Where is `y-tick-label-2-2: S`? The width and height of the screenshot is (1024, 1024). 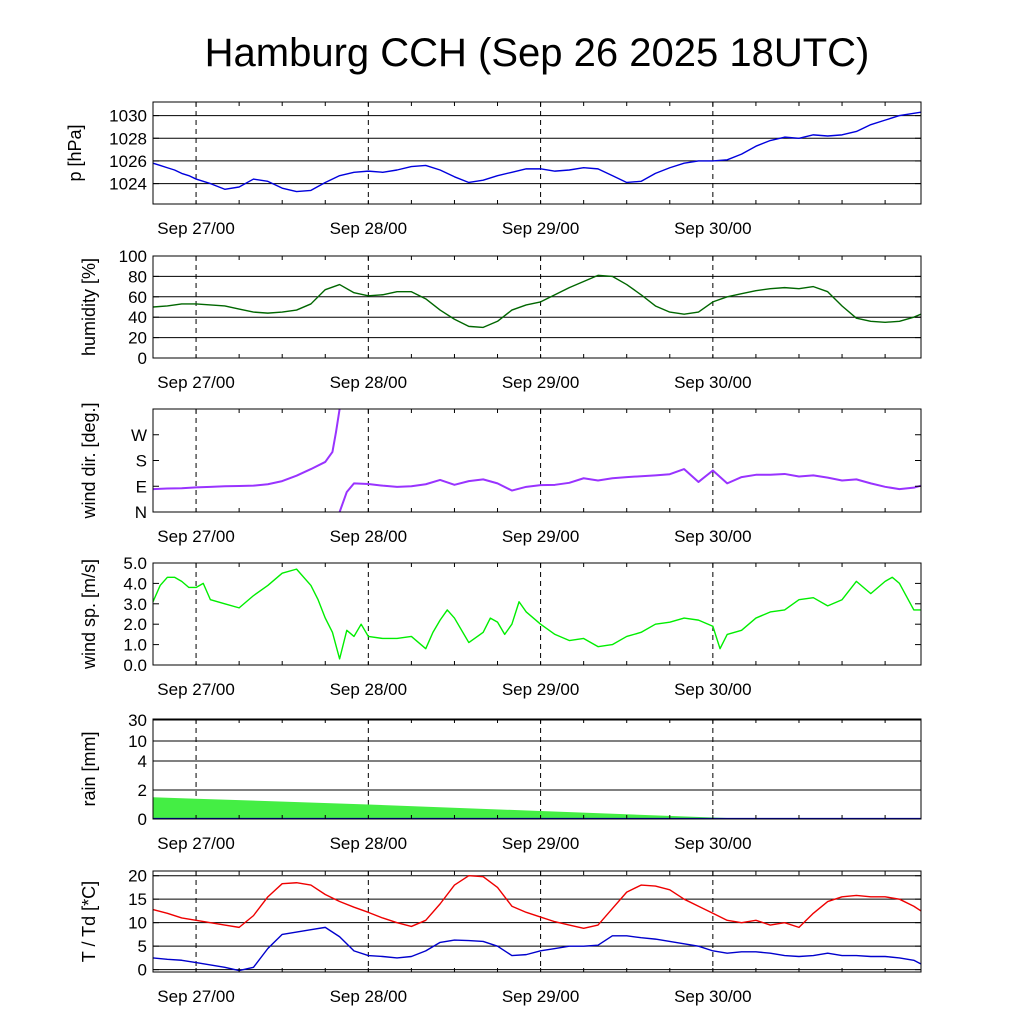
y-tick-label-2-2: S is located at coordinates (141, 461).